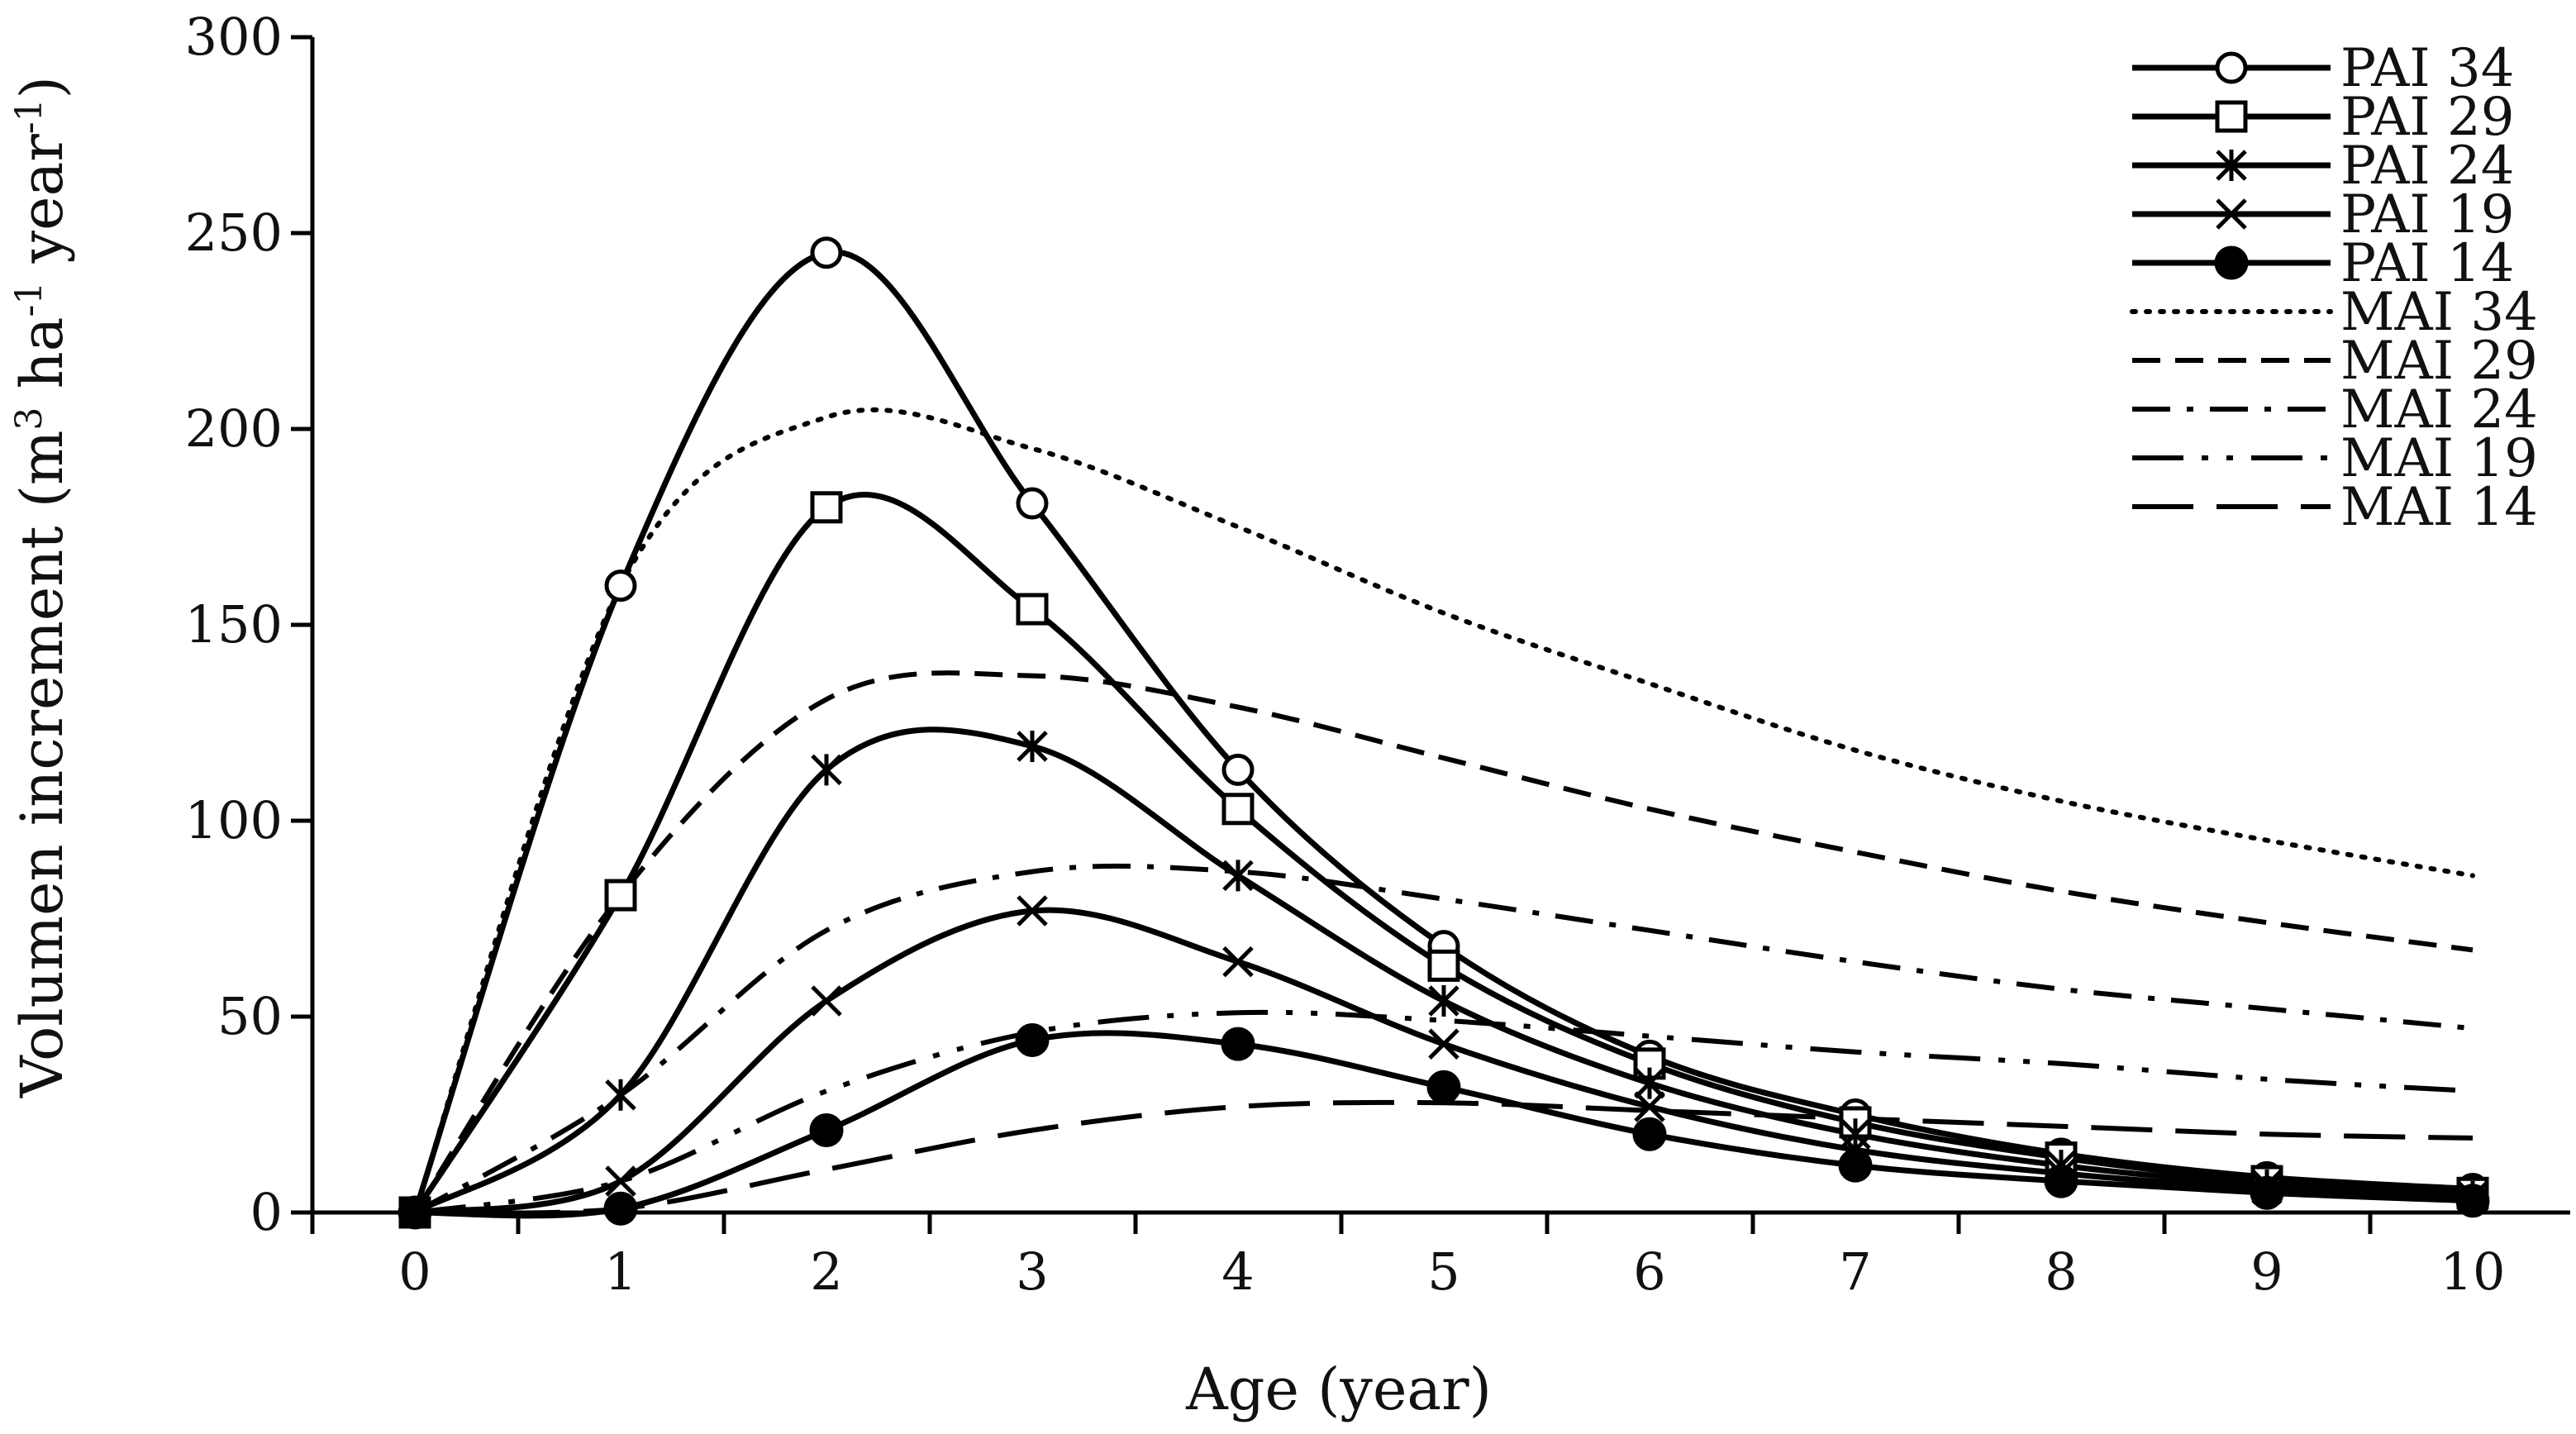  I want to click on y-tick-label: 200, so click(234, 428).